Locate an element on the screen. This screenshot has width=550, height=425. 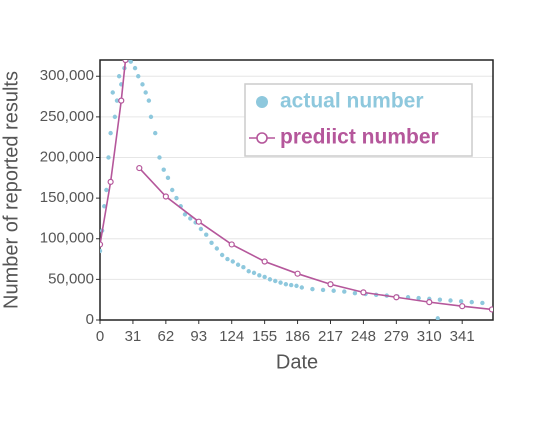
y-tick-label: 100,000 is located at coordinates (67, 238).